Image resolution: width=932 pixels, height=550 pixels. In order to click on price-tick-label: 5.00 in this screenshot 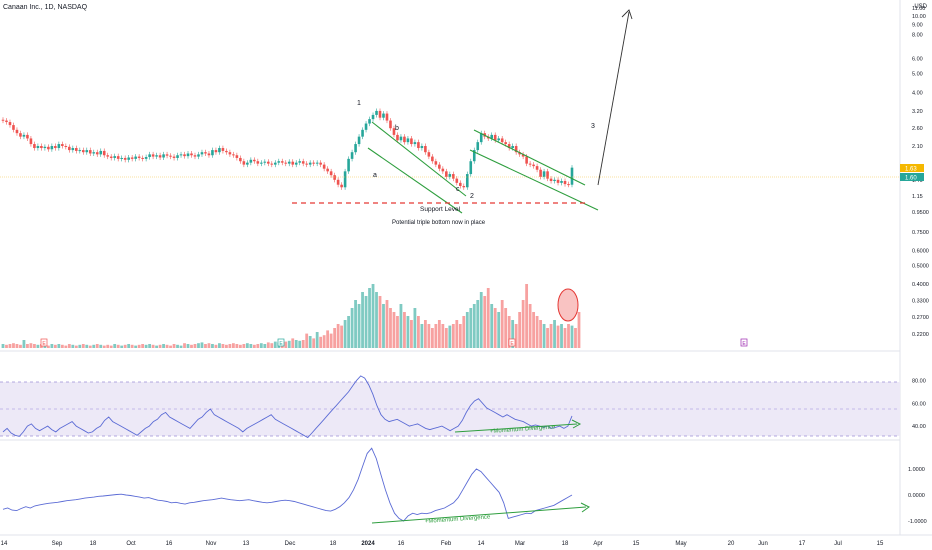, I will do `click(917, 75)`.